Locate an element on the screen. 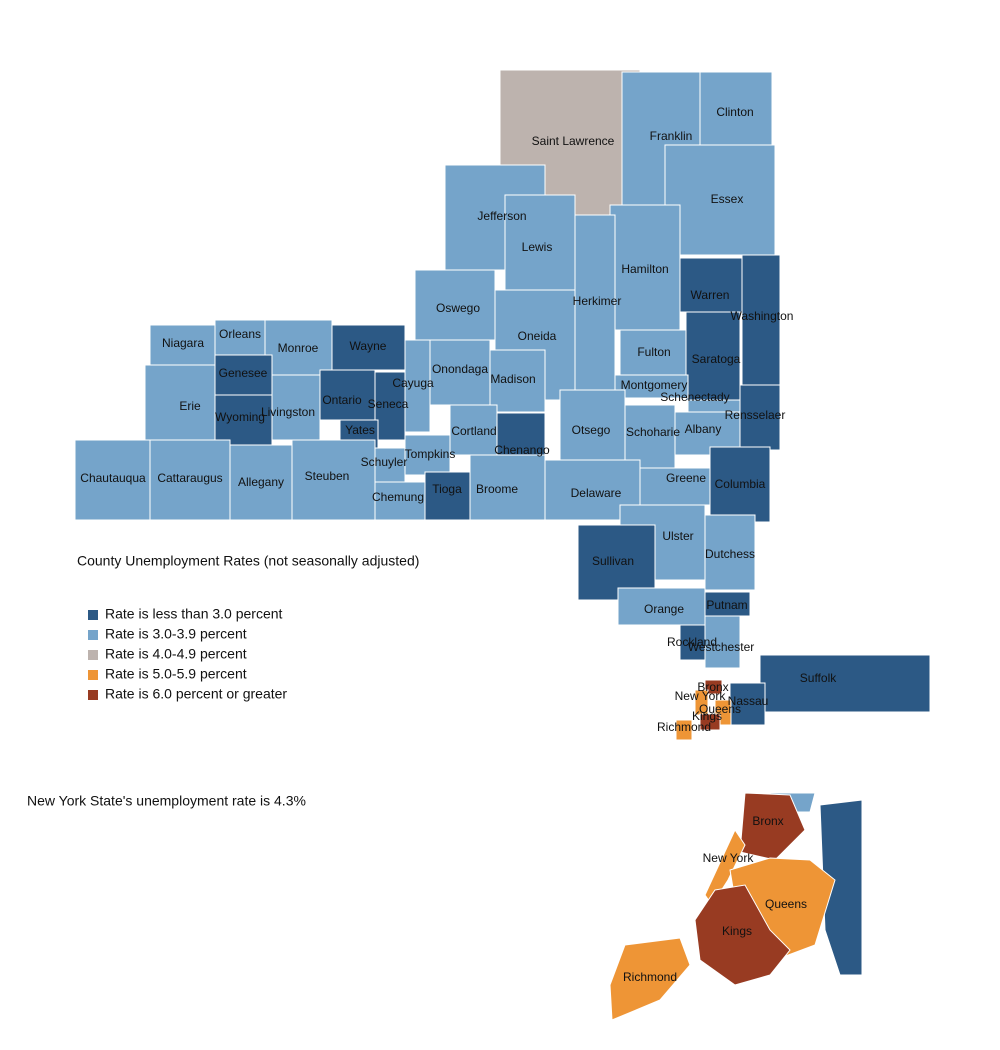  inset-county-label: Queens is located at coordinates (786, 904).